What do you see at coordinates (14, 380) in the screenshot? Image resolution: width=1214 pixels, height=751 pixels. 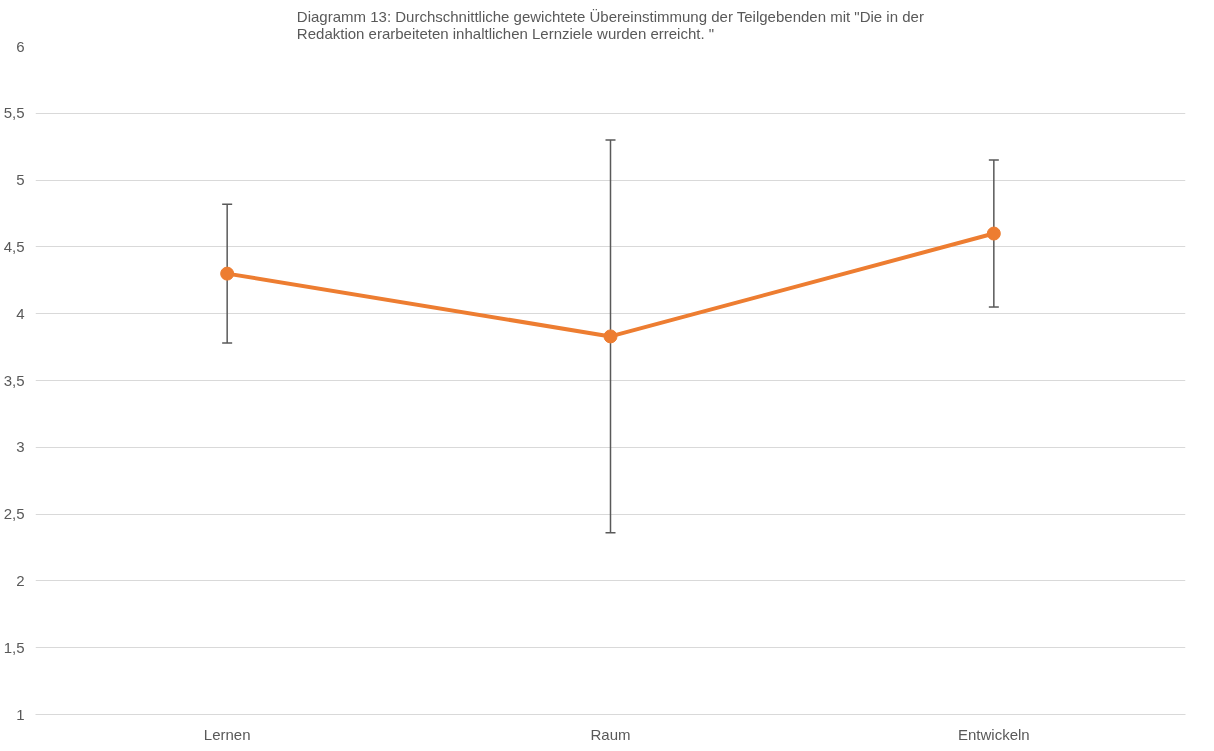 I see `y-tick-label: 3,5` at bounding box center [14, 380].